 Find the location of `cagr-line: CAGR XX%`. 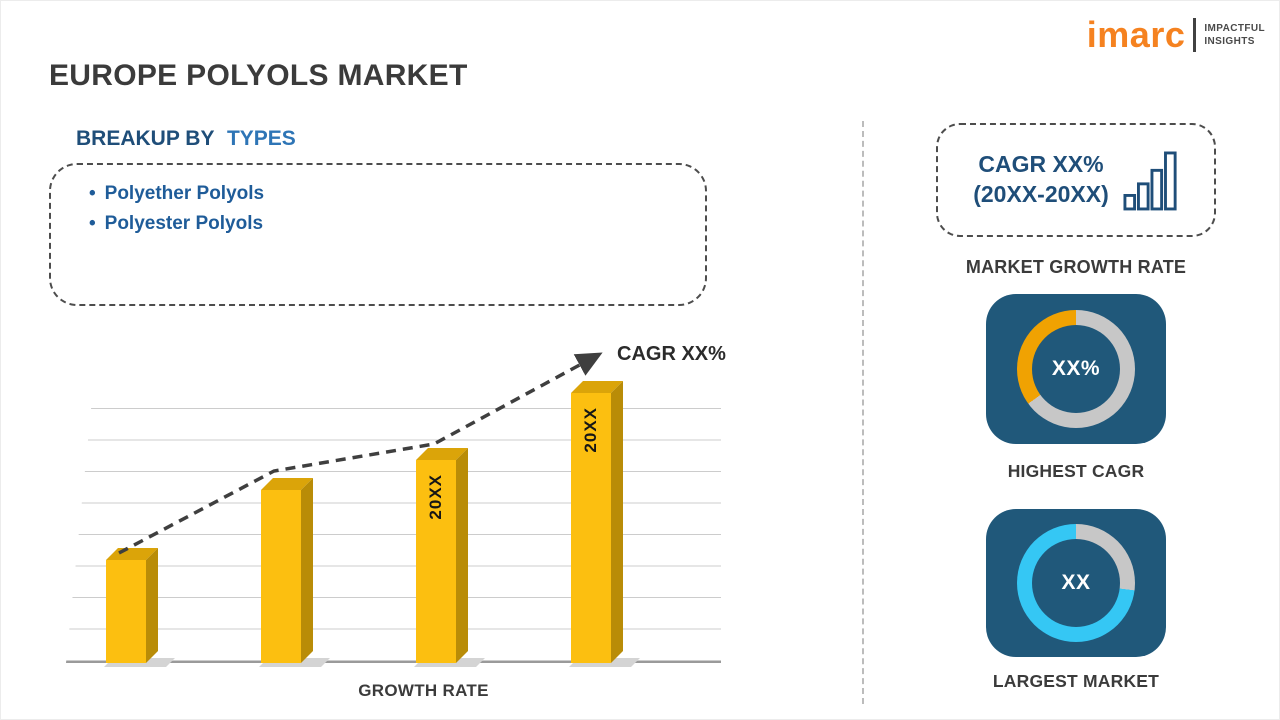

cagr-line: CAGR XX% is located at coordinates (1041, 164).